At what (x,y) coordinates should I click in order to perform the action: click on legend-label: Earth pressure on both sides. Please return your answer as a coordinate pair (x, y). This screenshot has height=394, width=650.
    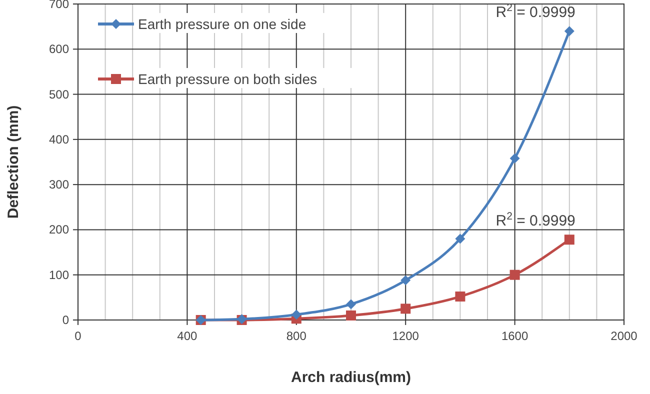
    Looking at the image, I should click on (227, 79).